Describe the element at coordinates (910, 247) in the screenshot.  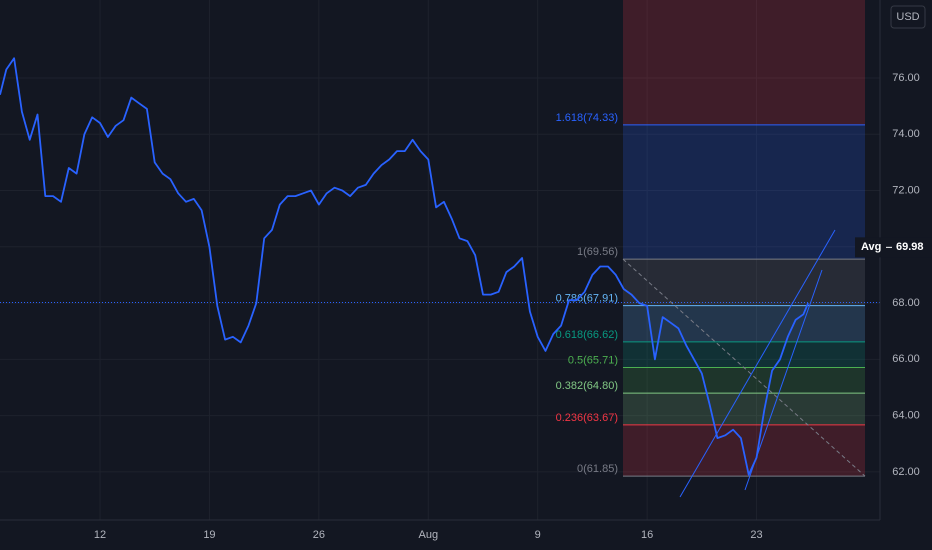
I see `avg-value: 69.98` at that location.